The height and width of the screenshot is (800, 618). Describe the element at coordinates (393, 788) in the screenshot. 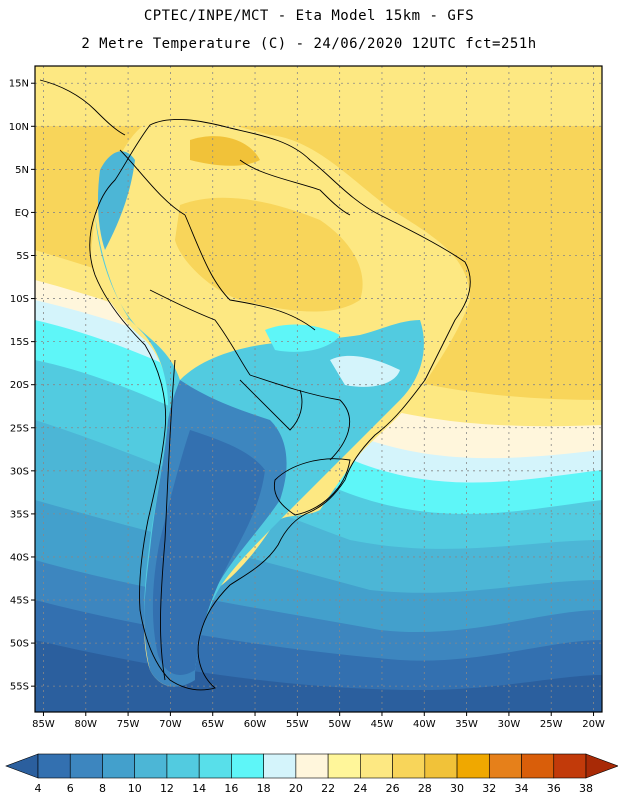

I see `colorbar-label: 26` at that location.